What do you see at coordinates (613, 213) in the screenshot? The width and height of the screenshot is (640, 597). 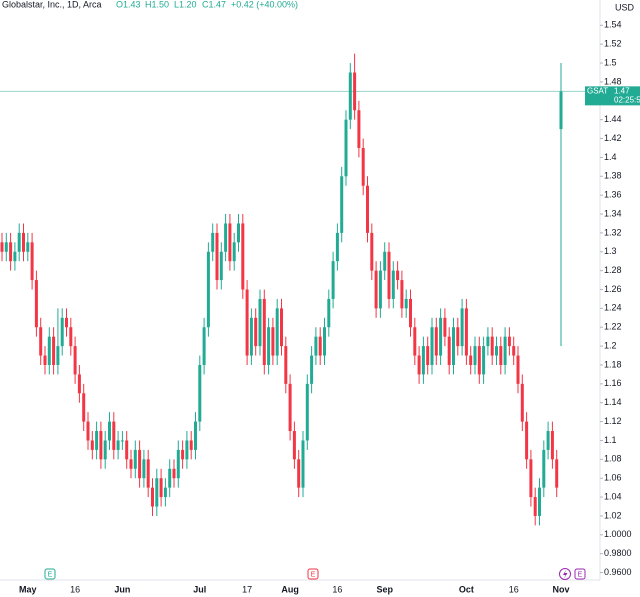 I see `y-tick-label: 1.34` at bounding box center [613, 213].